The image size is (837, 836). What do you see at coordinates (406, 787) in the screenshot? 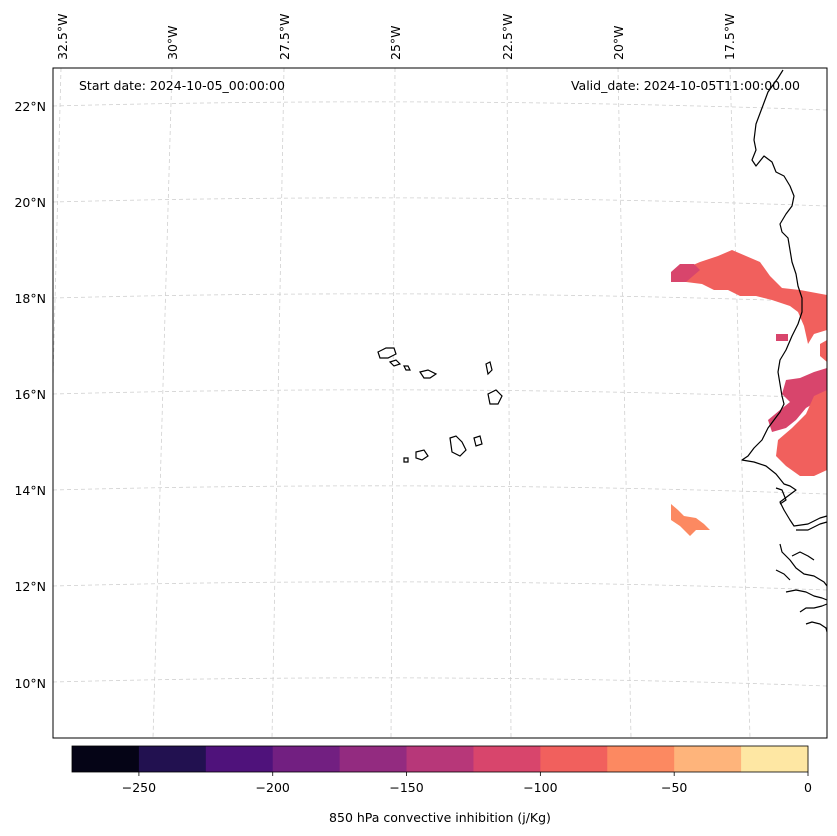
I see `colorbar-tick-label: −150` at bounding box center [406, 787].